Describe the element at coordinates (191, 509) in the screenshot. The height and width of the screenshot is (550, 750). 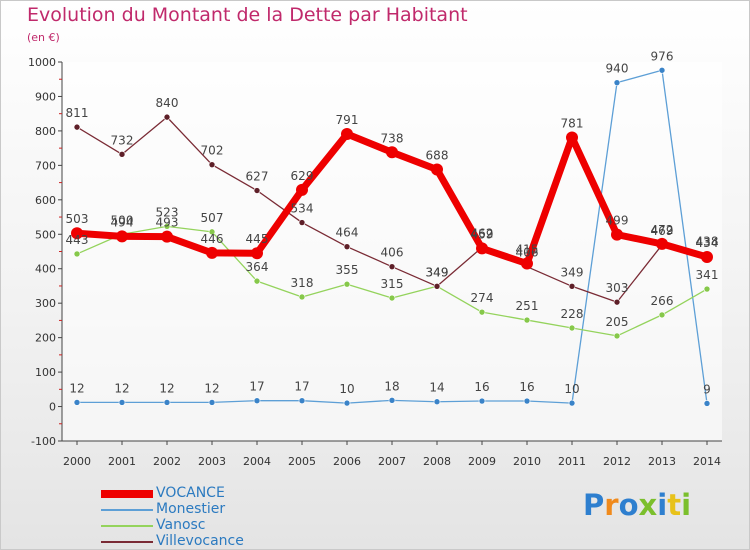
I see `legend-label: Monestier` at that location.